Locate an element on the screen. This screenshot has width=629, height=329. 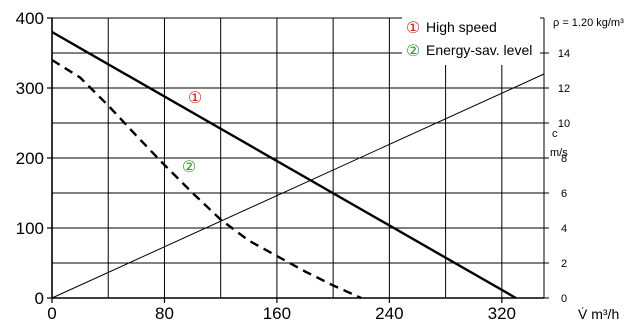
c-tick-label: 8 is located at coordinates (564, 159).